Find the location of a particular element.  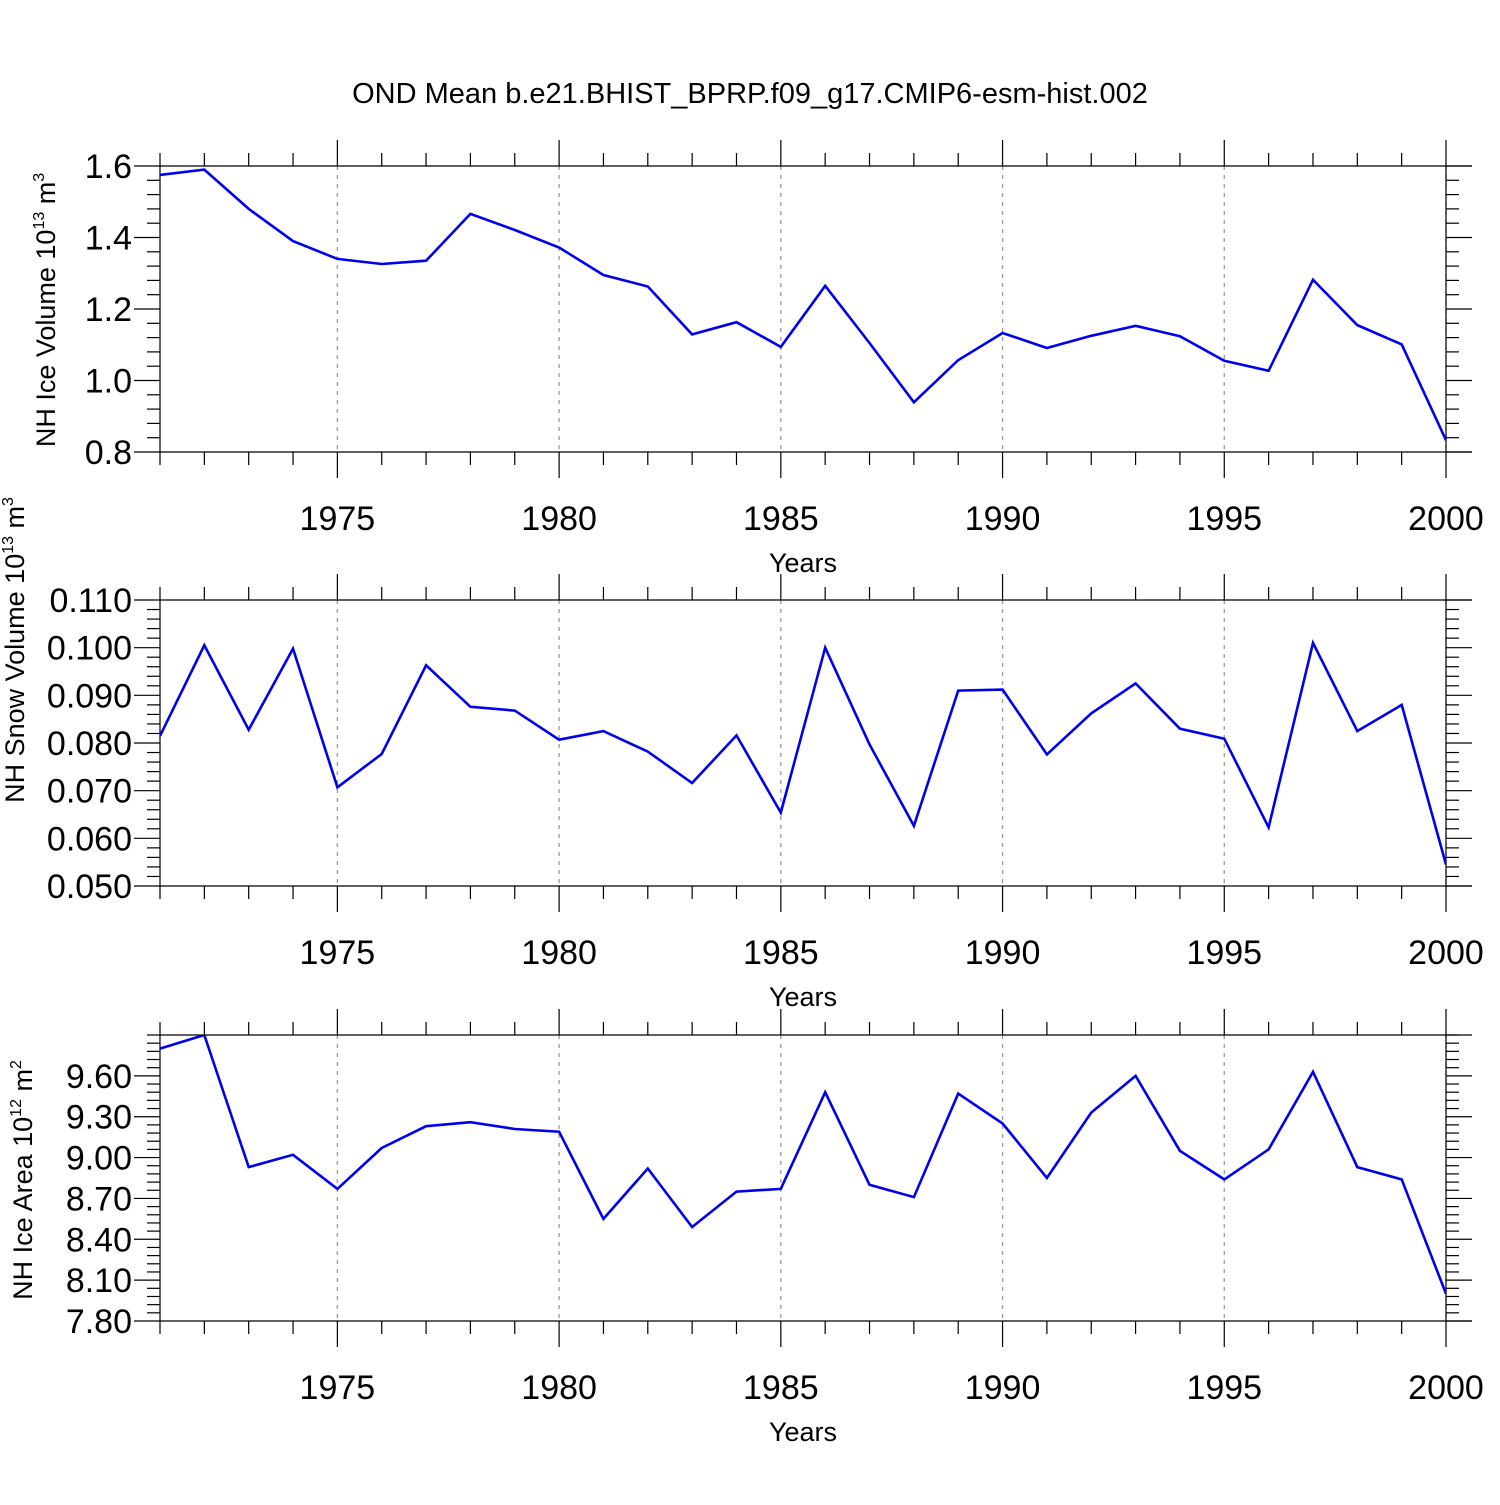

y-axis-title-text: NH Ice Area 10 is located at coordinates (23, 1208).